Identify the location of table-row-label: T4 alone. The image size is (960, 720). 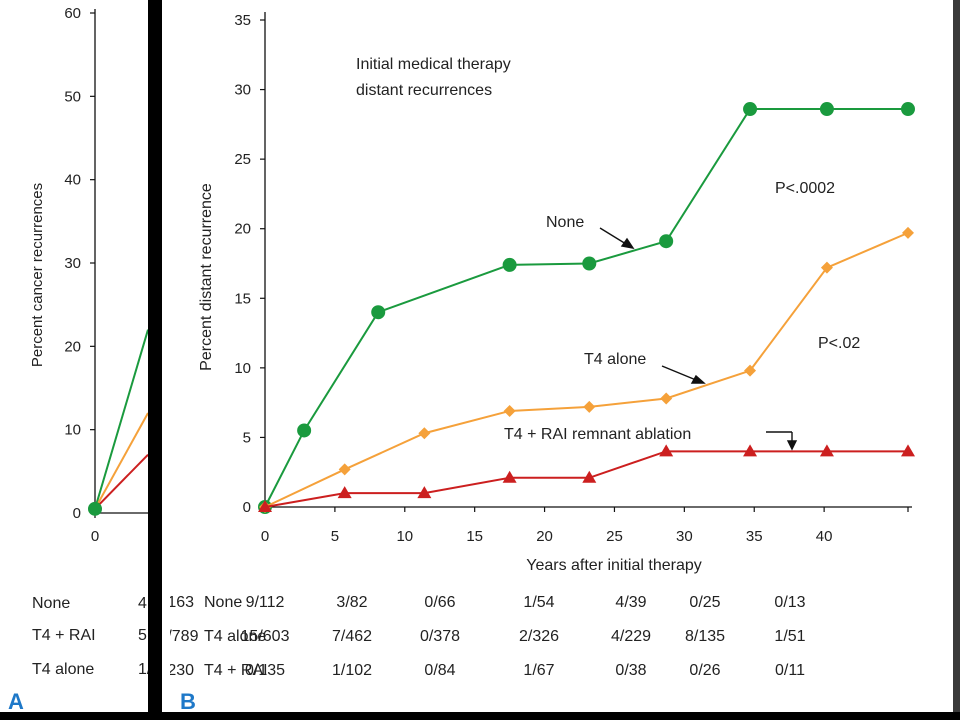
(63, 669).